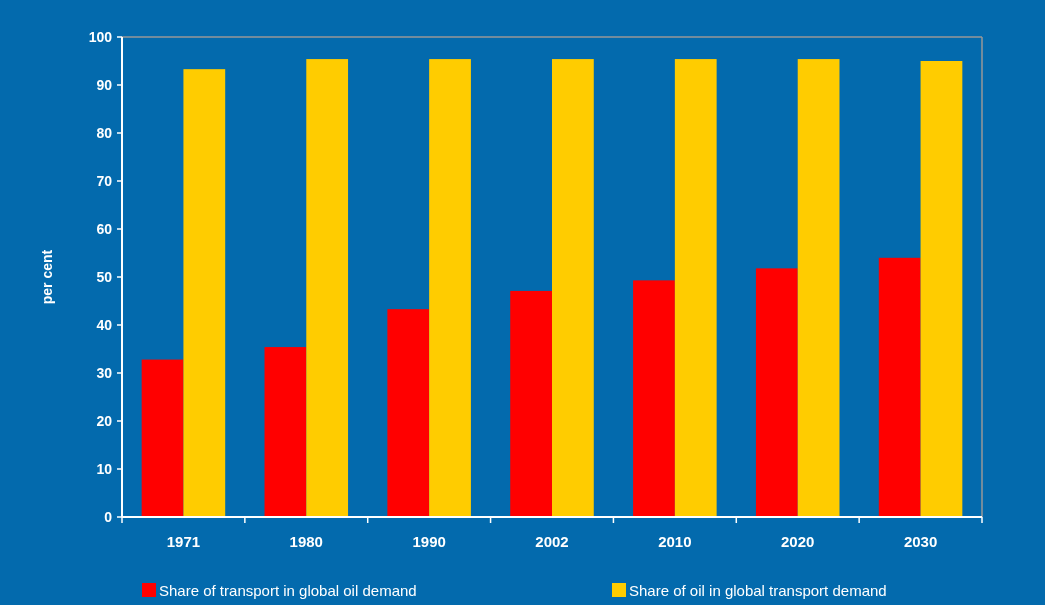 The width and height of the screenshot is (1045, 605). What do you see at coordinates (104, 84) in the screenshot?
I see `y-tick-label: 90` at bounding box center [104, 84].